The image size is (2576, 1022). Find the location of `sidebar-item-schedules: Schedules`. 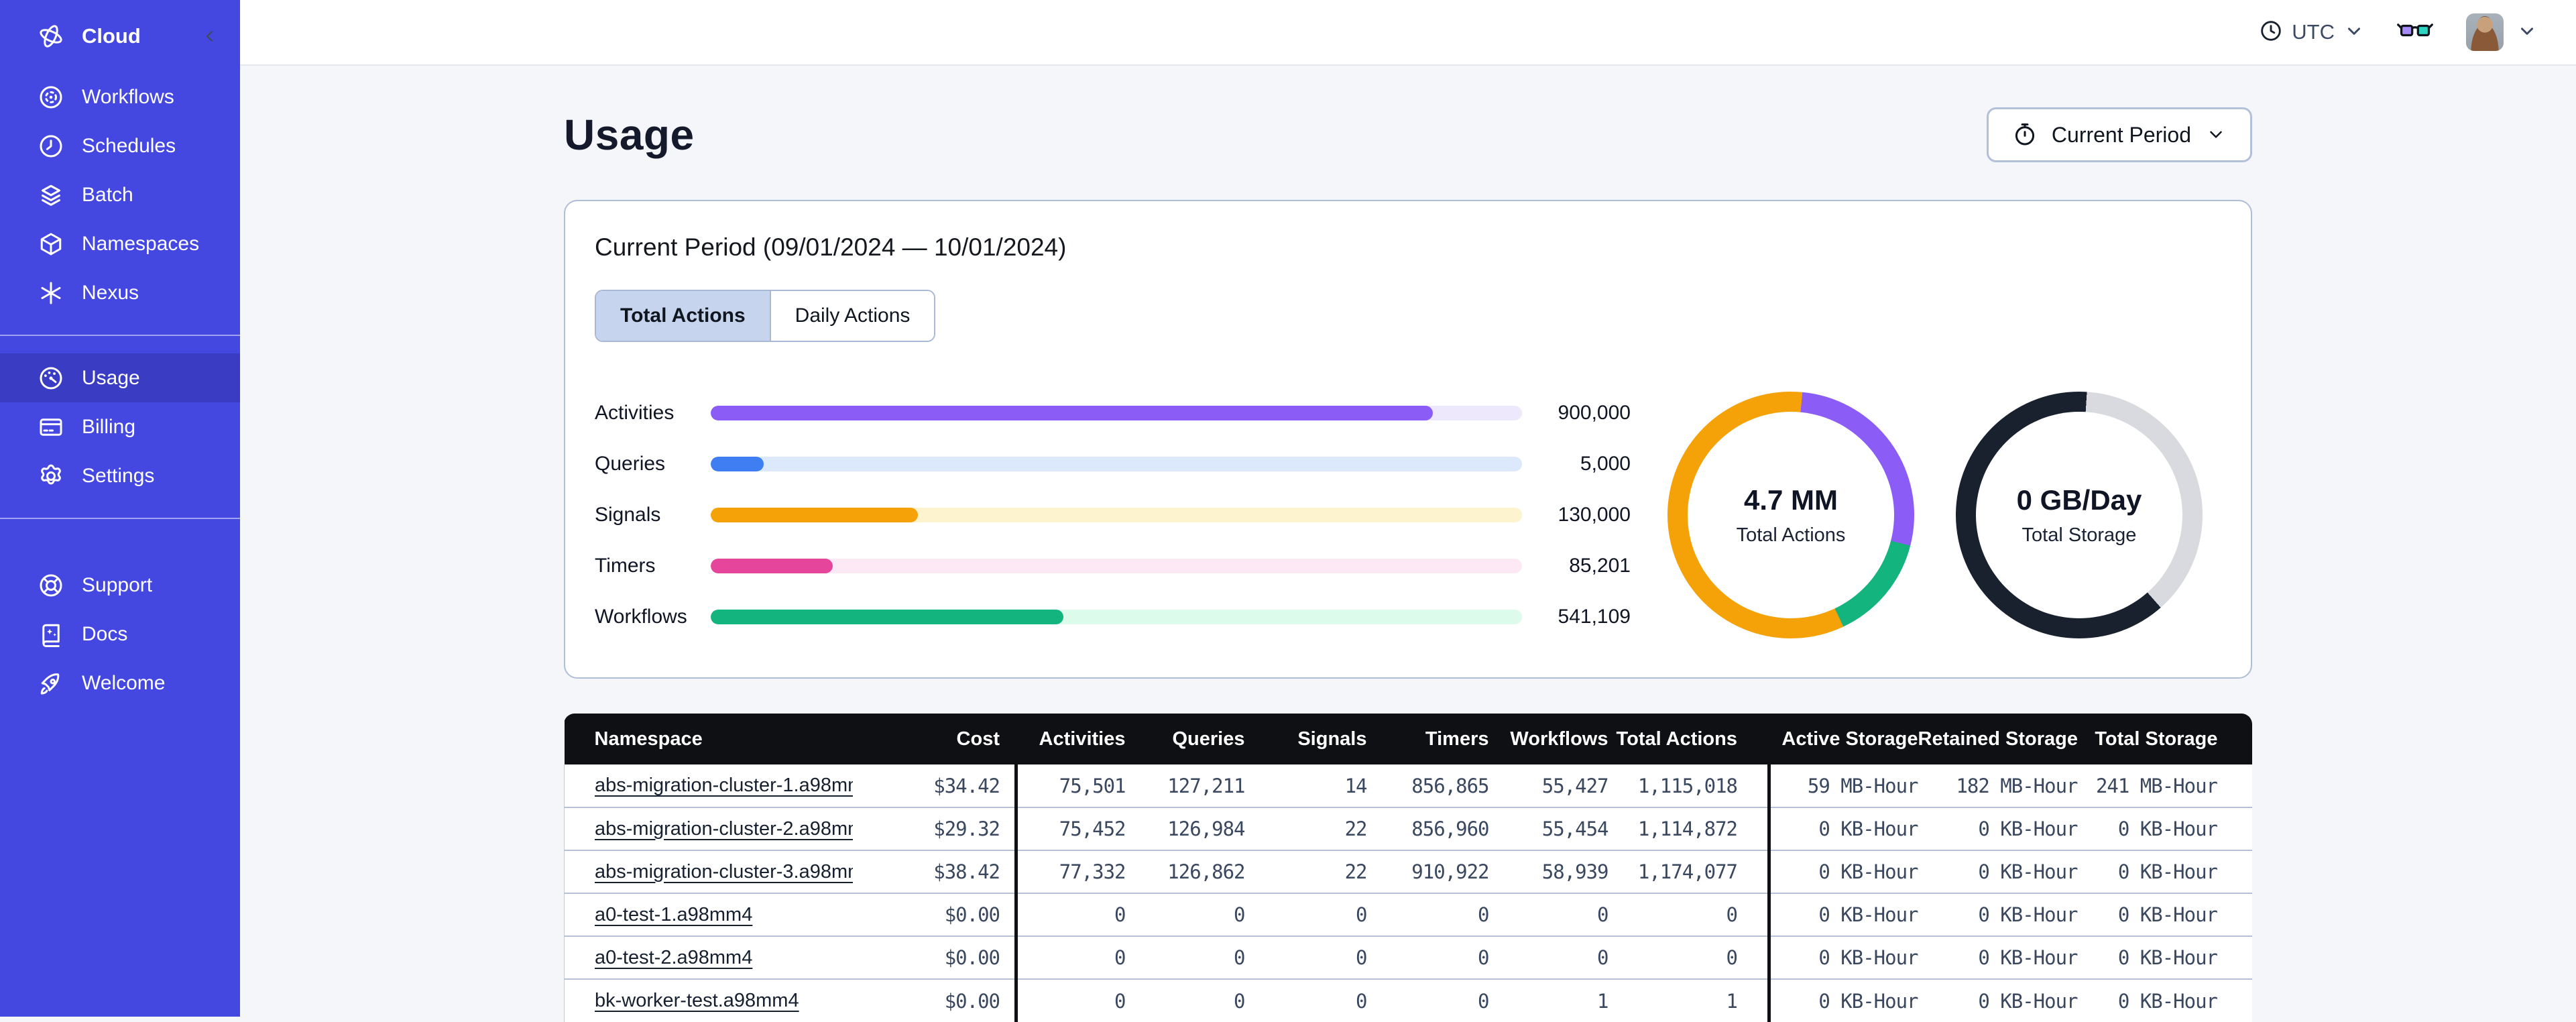

sidebar-item-schedules: Schedules is located at coordinates (120, 145).